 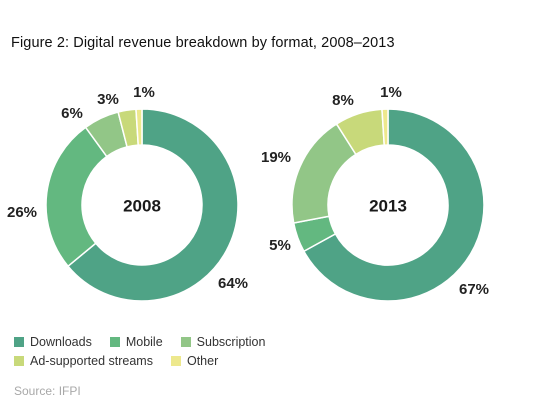 What do you see at coordinates (47, 391) in the screenshot?
I see `source-note: Source: IFPI` at bounding box center [47, 391].